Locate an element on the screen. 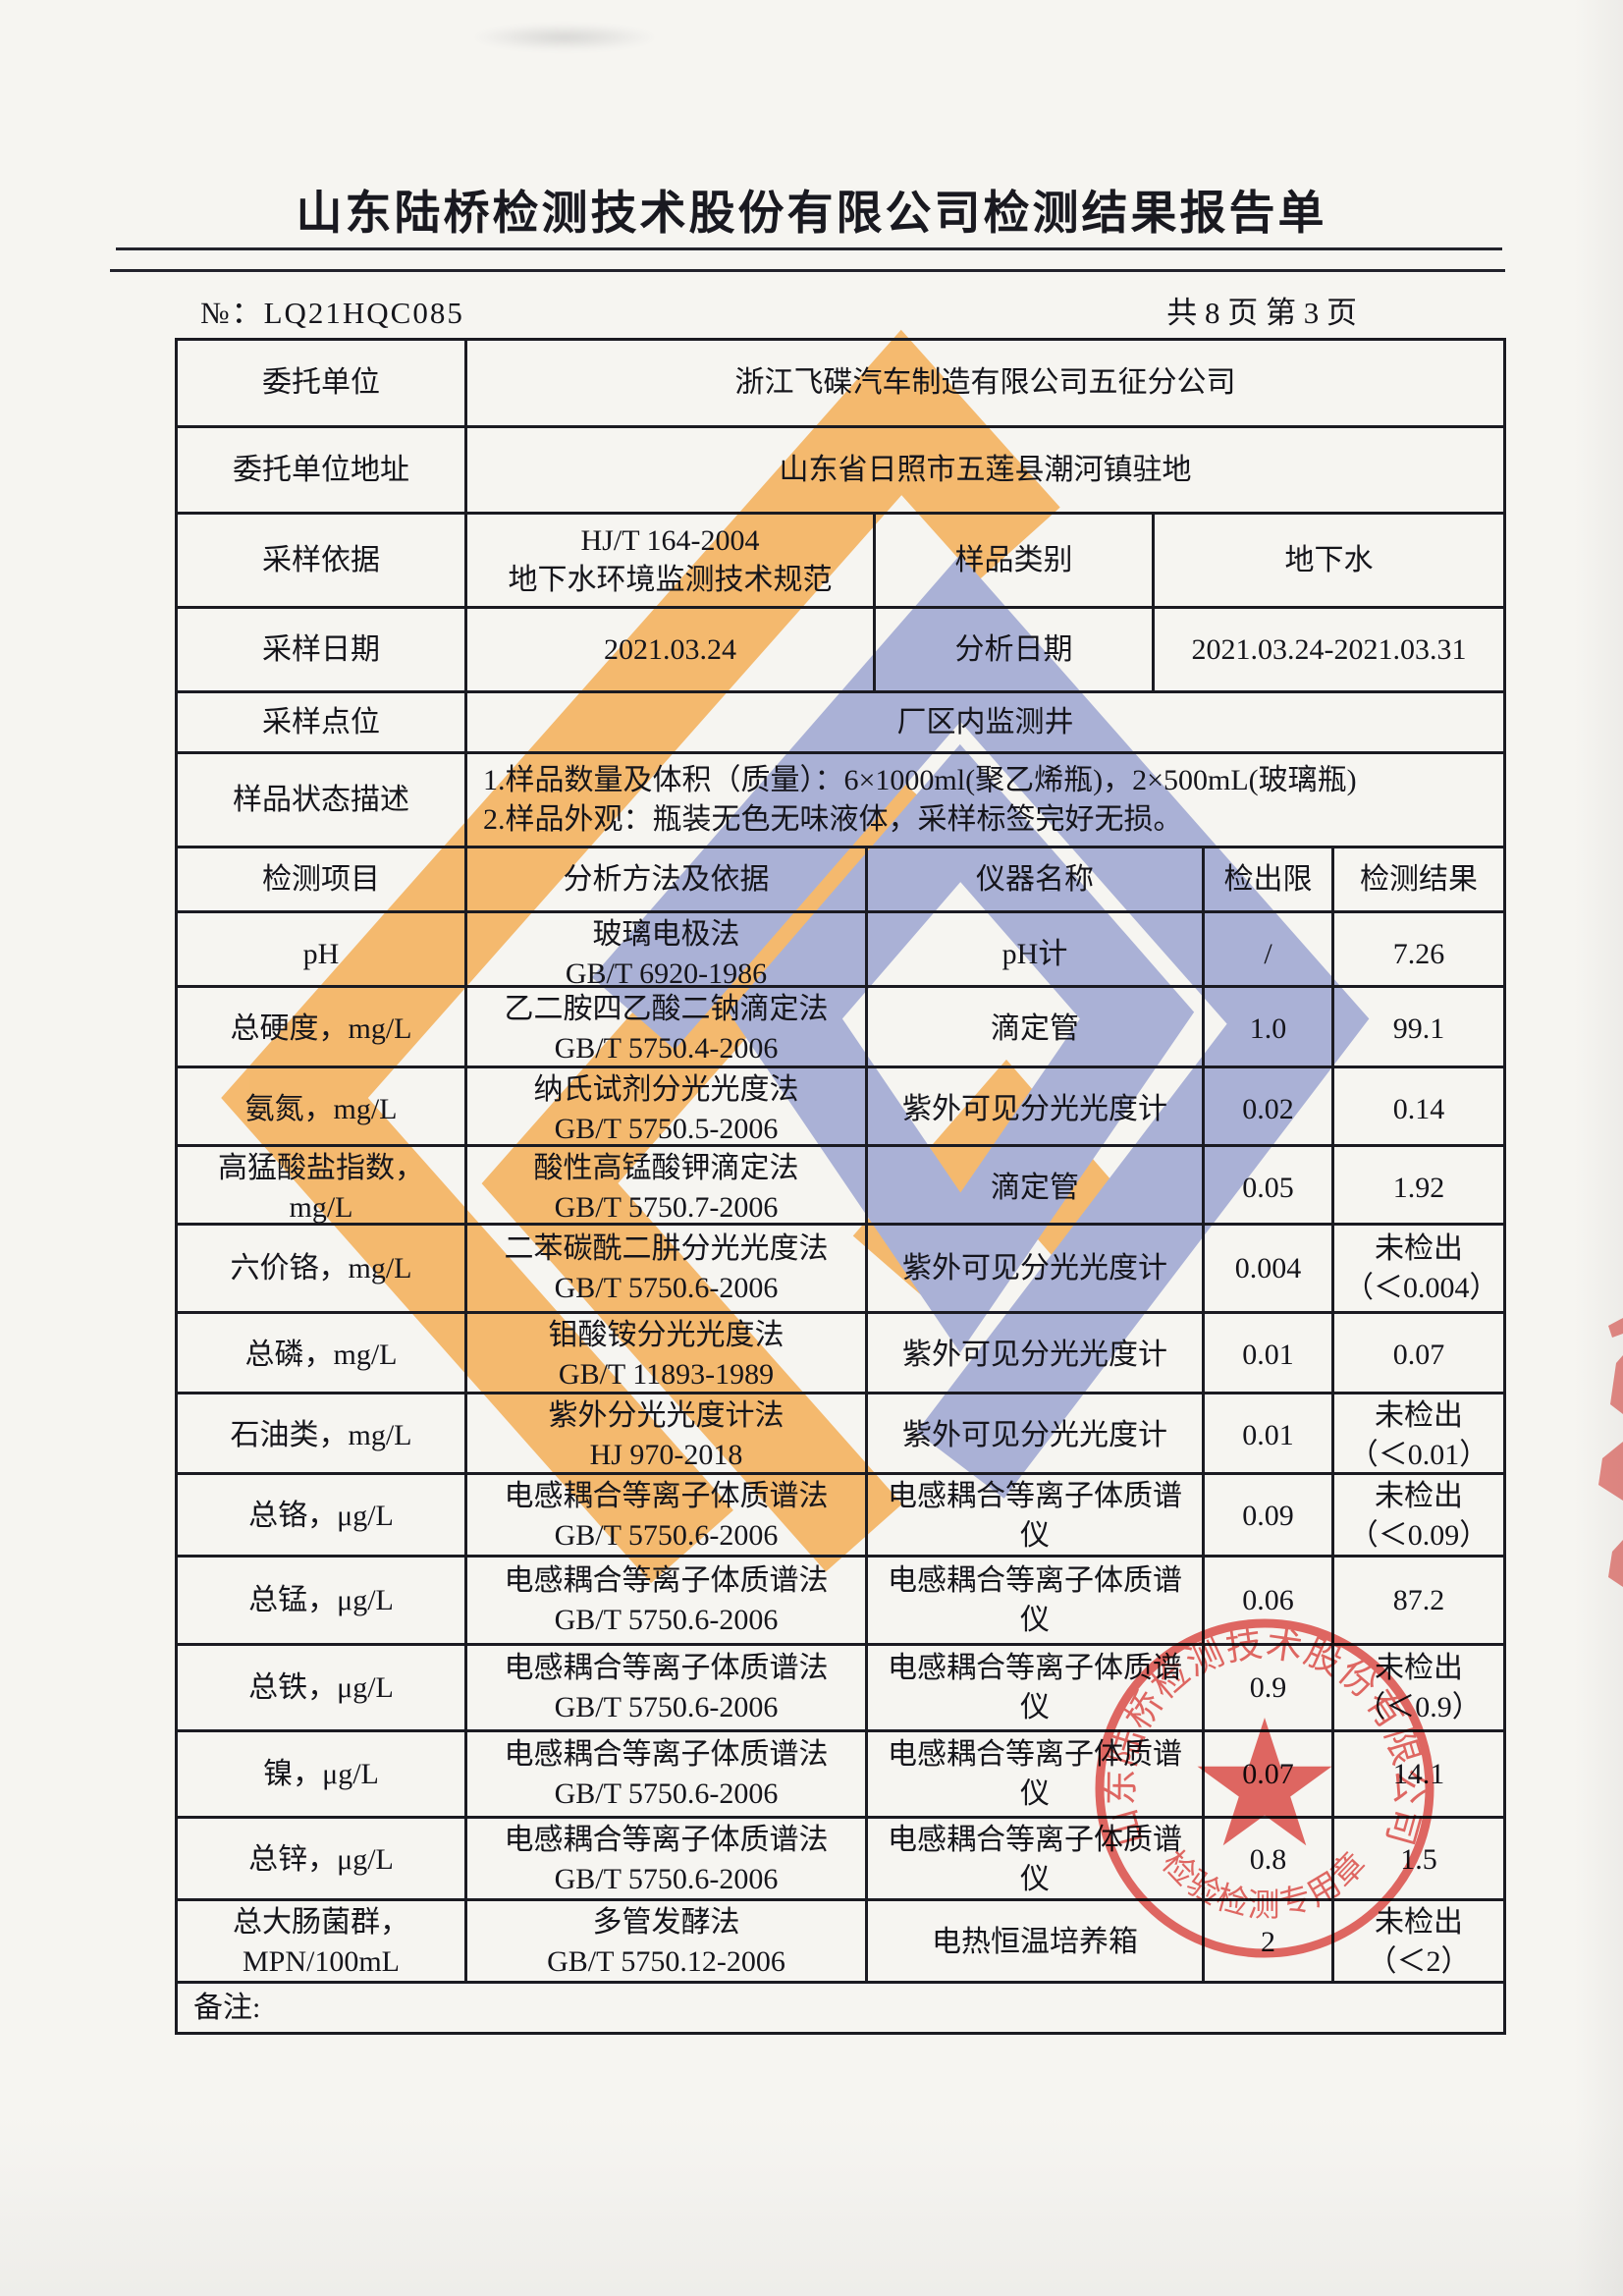 The width and height of the screenshot is (1623, 2296). cell-method: 紫外分光光度计法 HJ 970-2018 is located at coordinates (664, 1435).